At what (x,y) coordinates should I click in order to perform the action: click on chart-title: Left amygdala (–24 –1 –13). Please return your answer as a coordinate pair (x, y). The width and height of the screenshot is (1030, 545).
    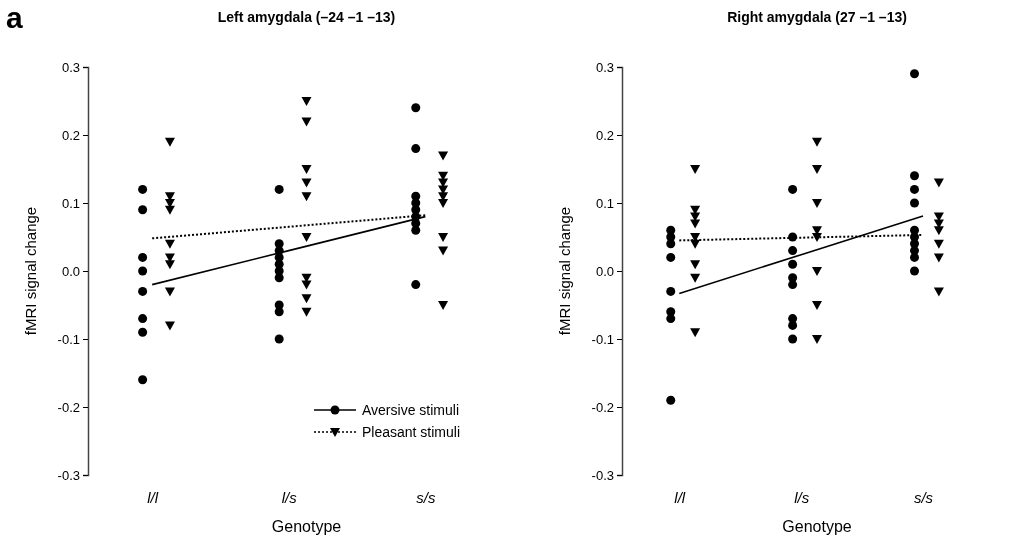
    Looking at the image, I should click on (306, 17).